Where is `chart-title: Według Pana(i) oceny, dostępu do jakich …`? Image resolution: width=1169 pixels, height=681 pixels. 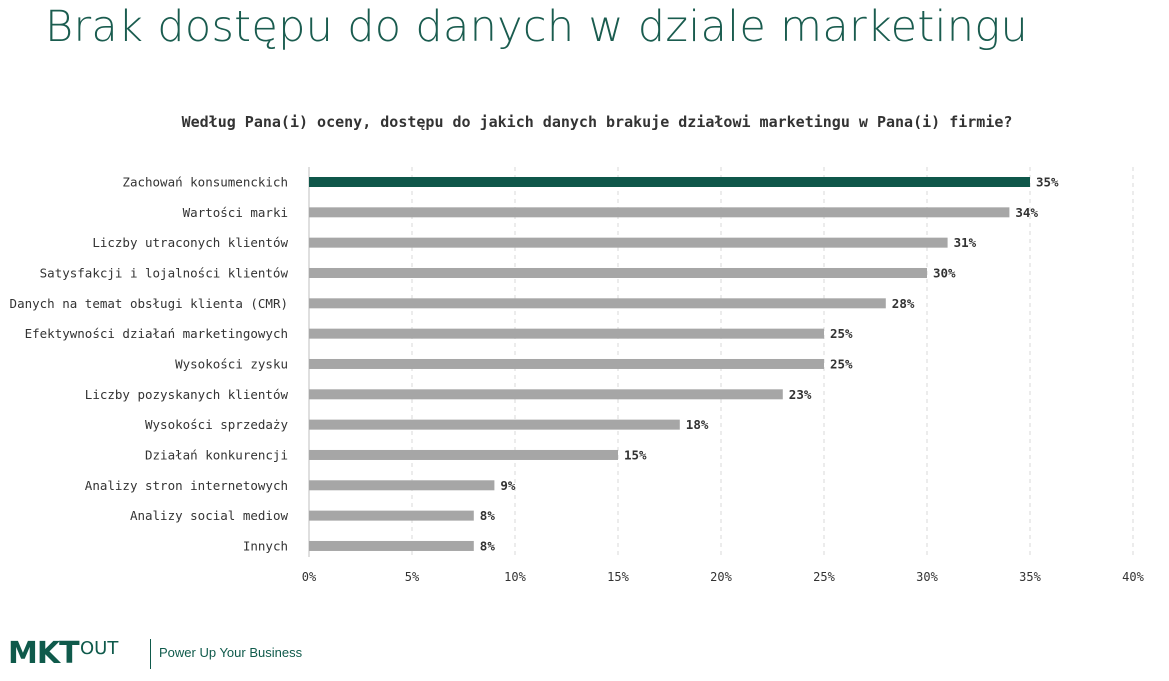
chart-title: Według Pana(i) oceny, dostępu do jakich … is located at coordinates (597, 122).